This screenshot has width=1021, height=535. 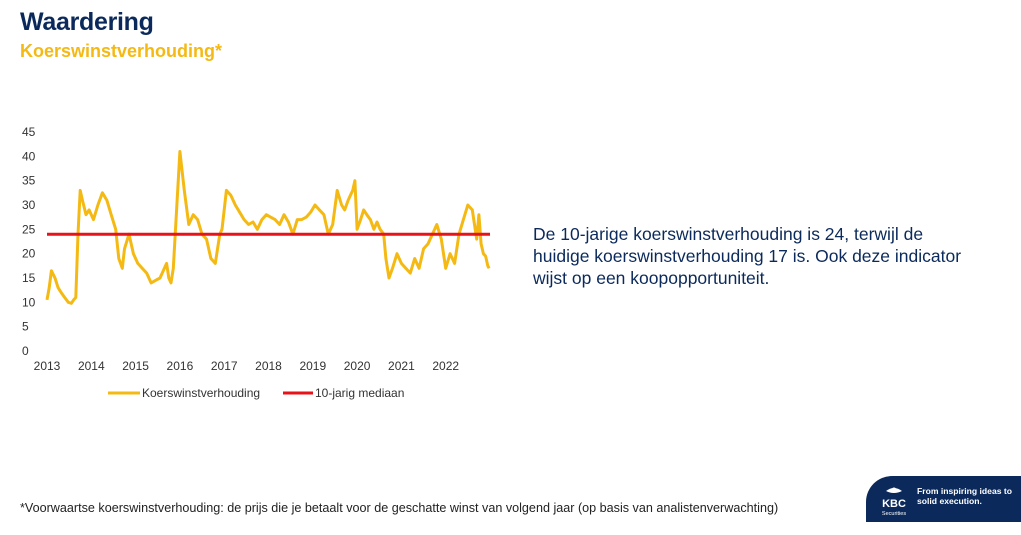 What do you see at coordinates (87, 22) in the screenshot?
I see `page-title: Waardering` at bounding box center [87, 22].